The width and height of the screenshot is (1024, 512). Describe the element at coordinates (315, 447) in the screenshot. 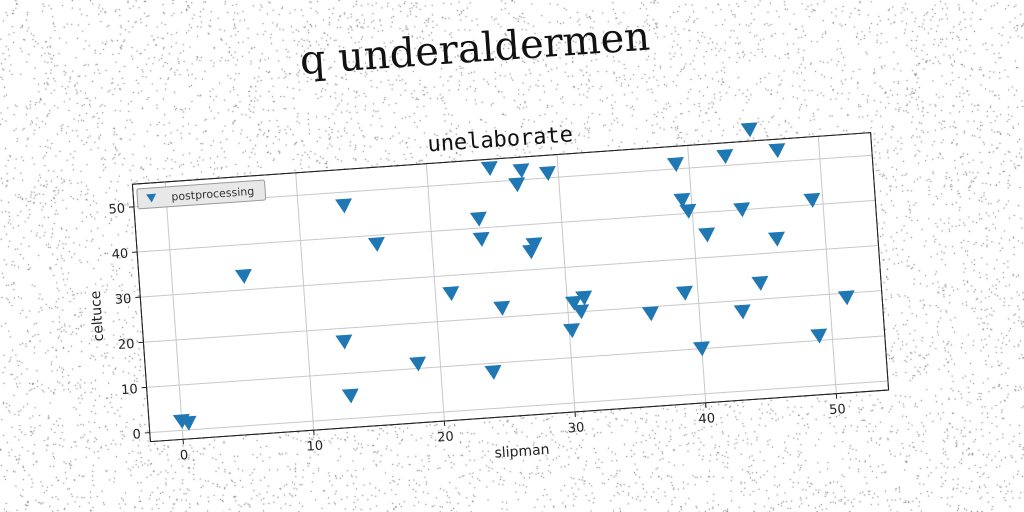

I see `x-tick-label: 10` at that location.